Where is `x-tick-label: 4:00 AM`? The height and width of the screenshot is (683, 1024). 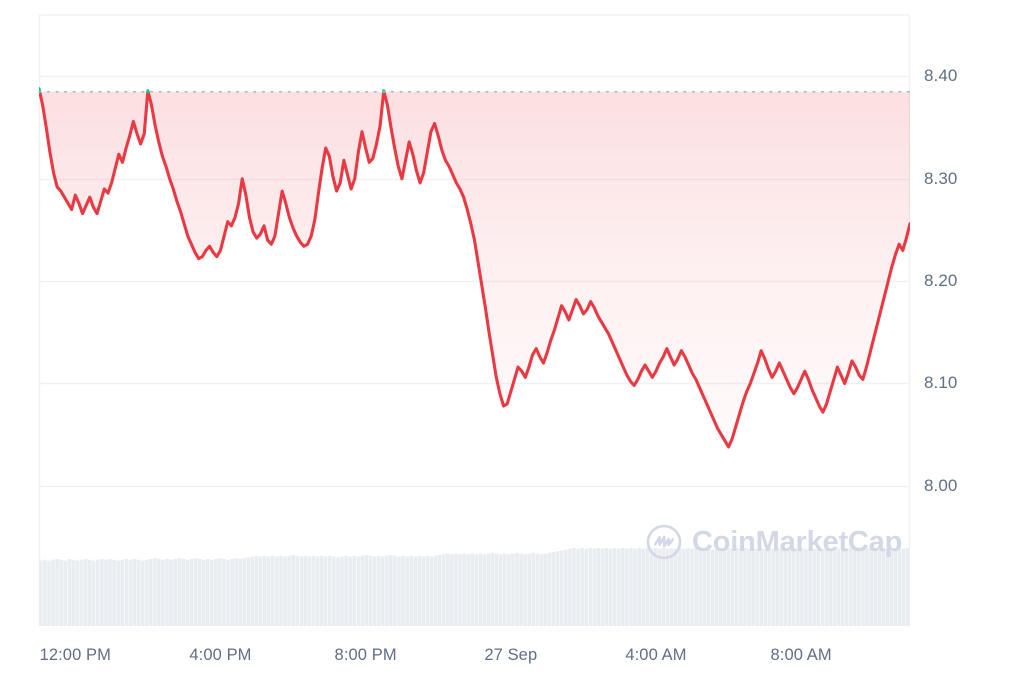
x-tick-label: 4:00 AM is located at coordinates (656, 655).